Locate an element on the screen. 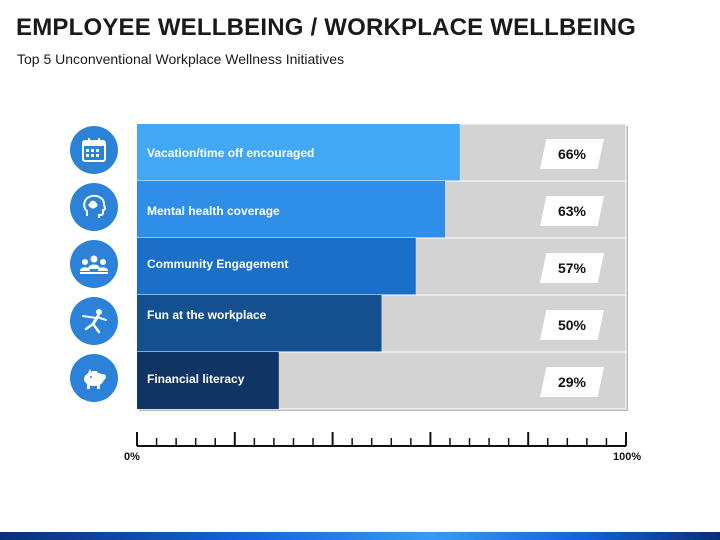  value-label-text: 66% is located at coordinates (572, 154).